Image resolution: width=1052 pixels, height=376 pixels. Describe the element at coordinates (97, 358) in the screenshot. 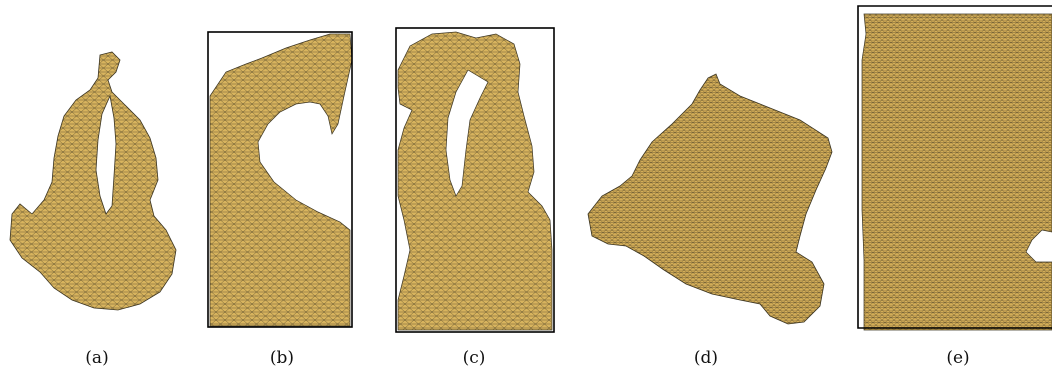

I see `caption-a: (a)` at that location.